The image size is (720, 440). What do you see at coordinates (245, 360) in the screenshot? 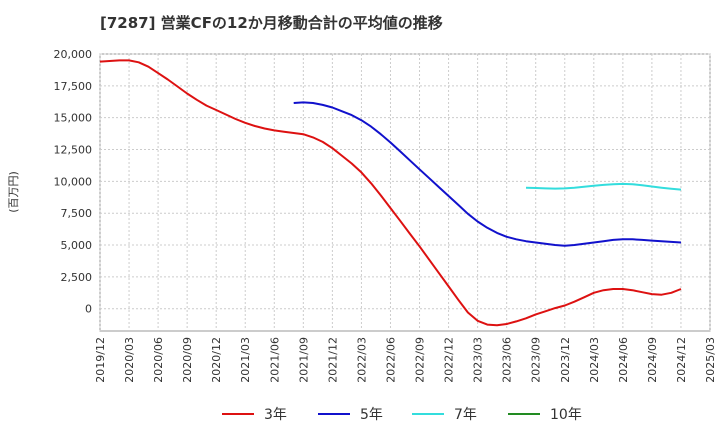
I see `x-tick-label: 2021/03` at bounding box center [245, 360].